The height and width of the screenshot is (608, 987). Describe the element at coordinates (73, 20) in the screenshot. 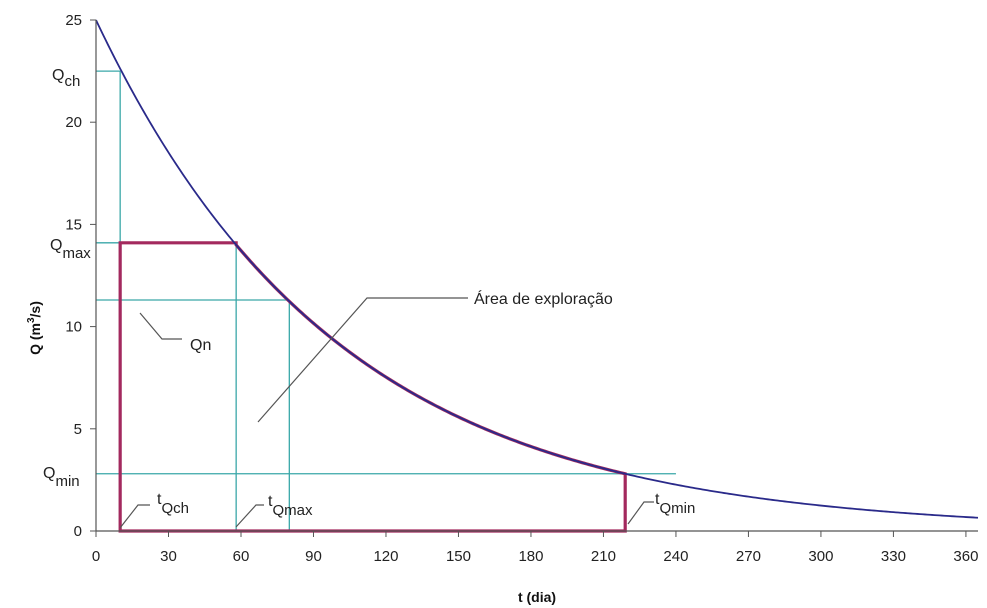

I see `y-tick-label: 25` at that location.